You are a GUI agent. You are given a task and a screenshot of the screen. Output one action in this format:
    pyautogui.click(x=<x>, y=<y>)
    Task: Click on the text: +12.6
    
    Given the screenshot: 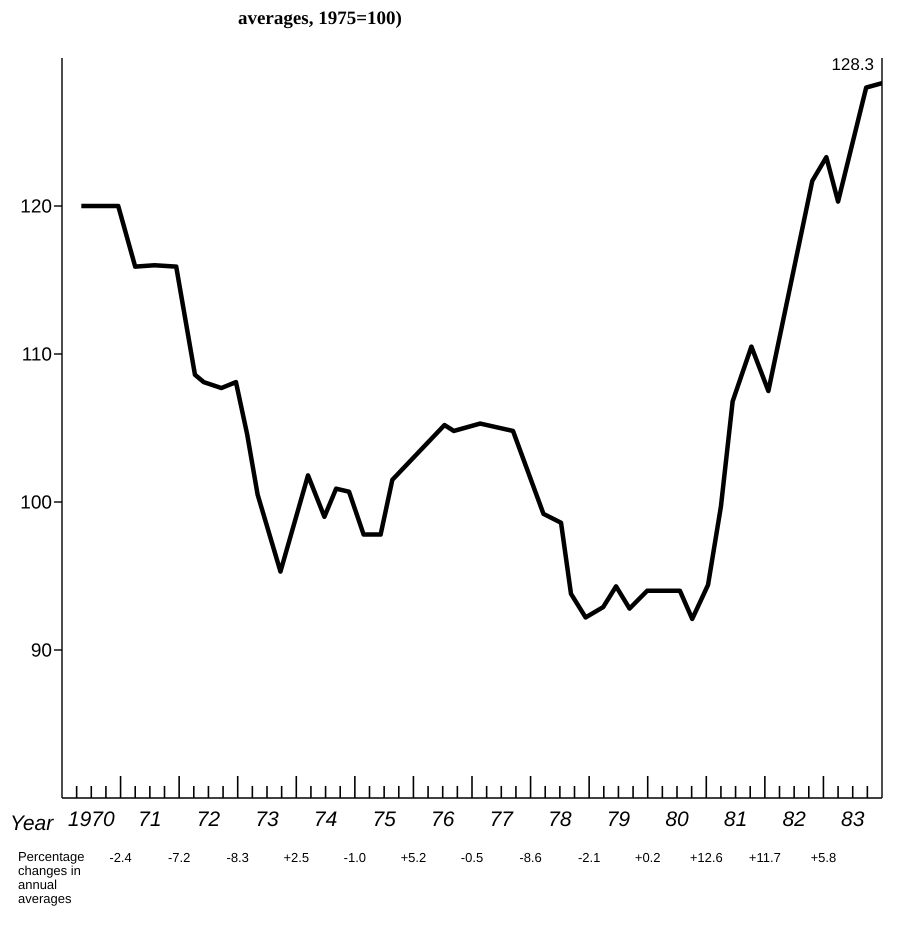 What is the action you would take?
    pyautogui.click(x=706, y=857)
    